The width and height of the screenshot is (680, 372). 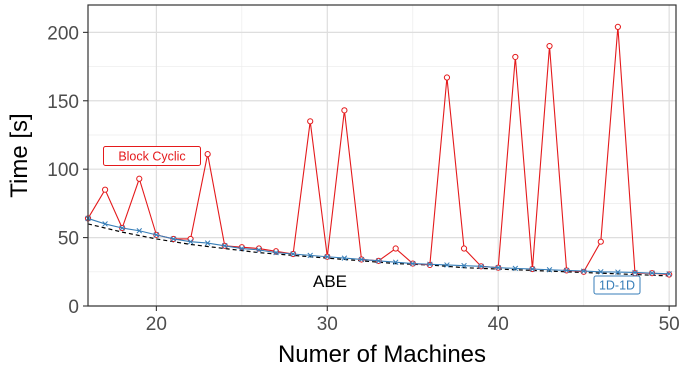 I want to click on one-d-one-d-label-box, so click(x=617, y=285).